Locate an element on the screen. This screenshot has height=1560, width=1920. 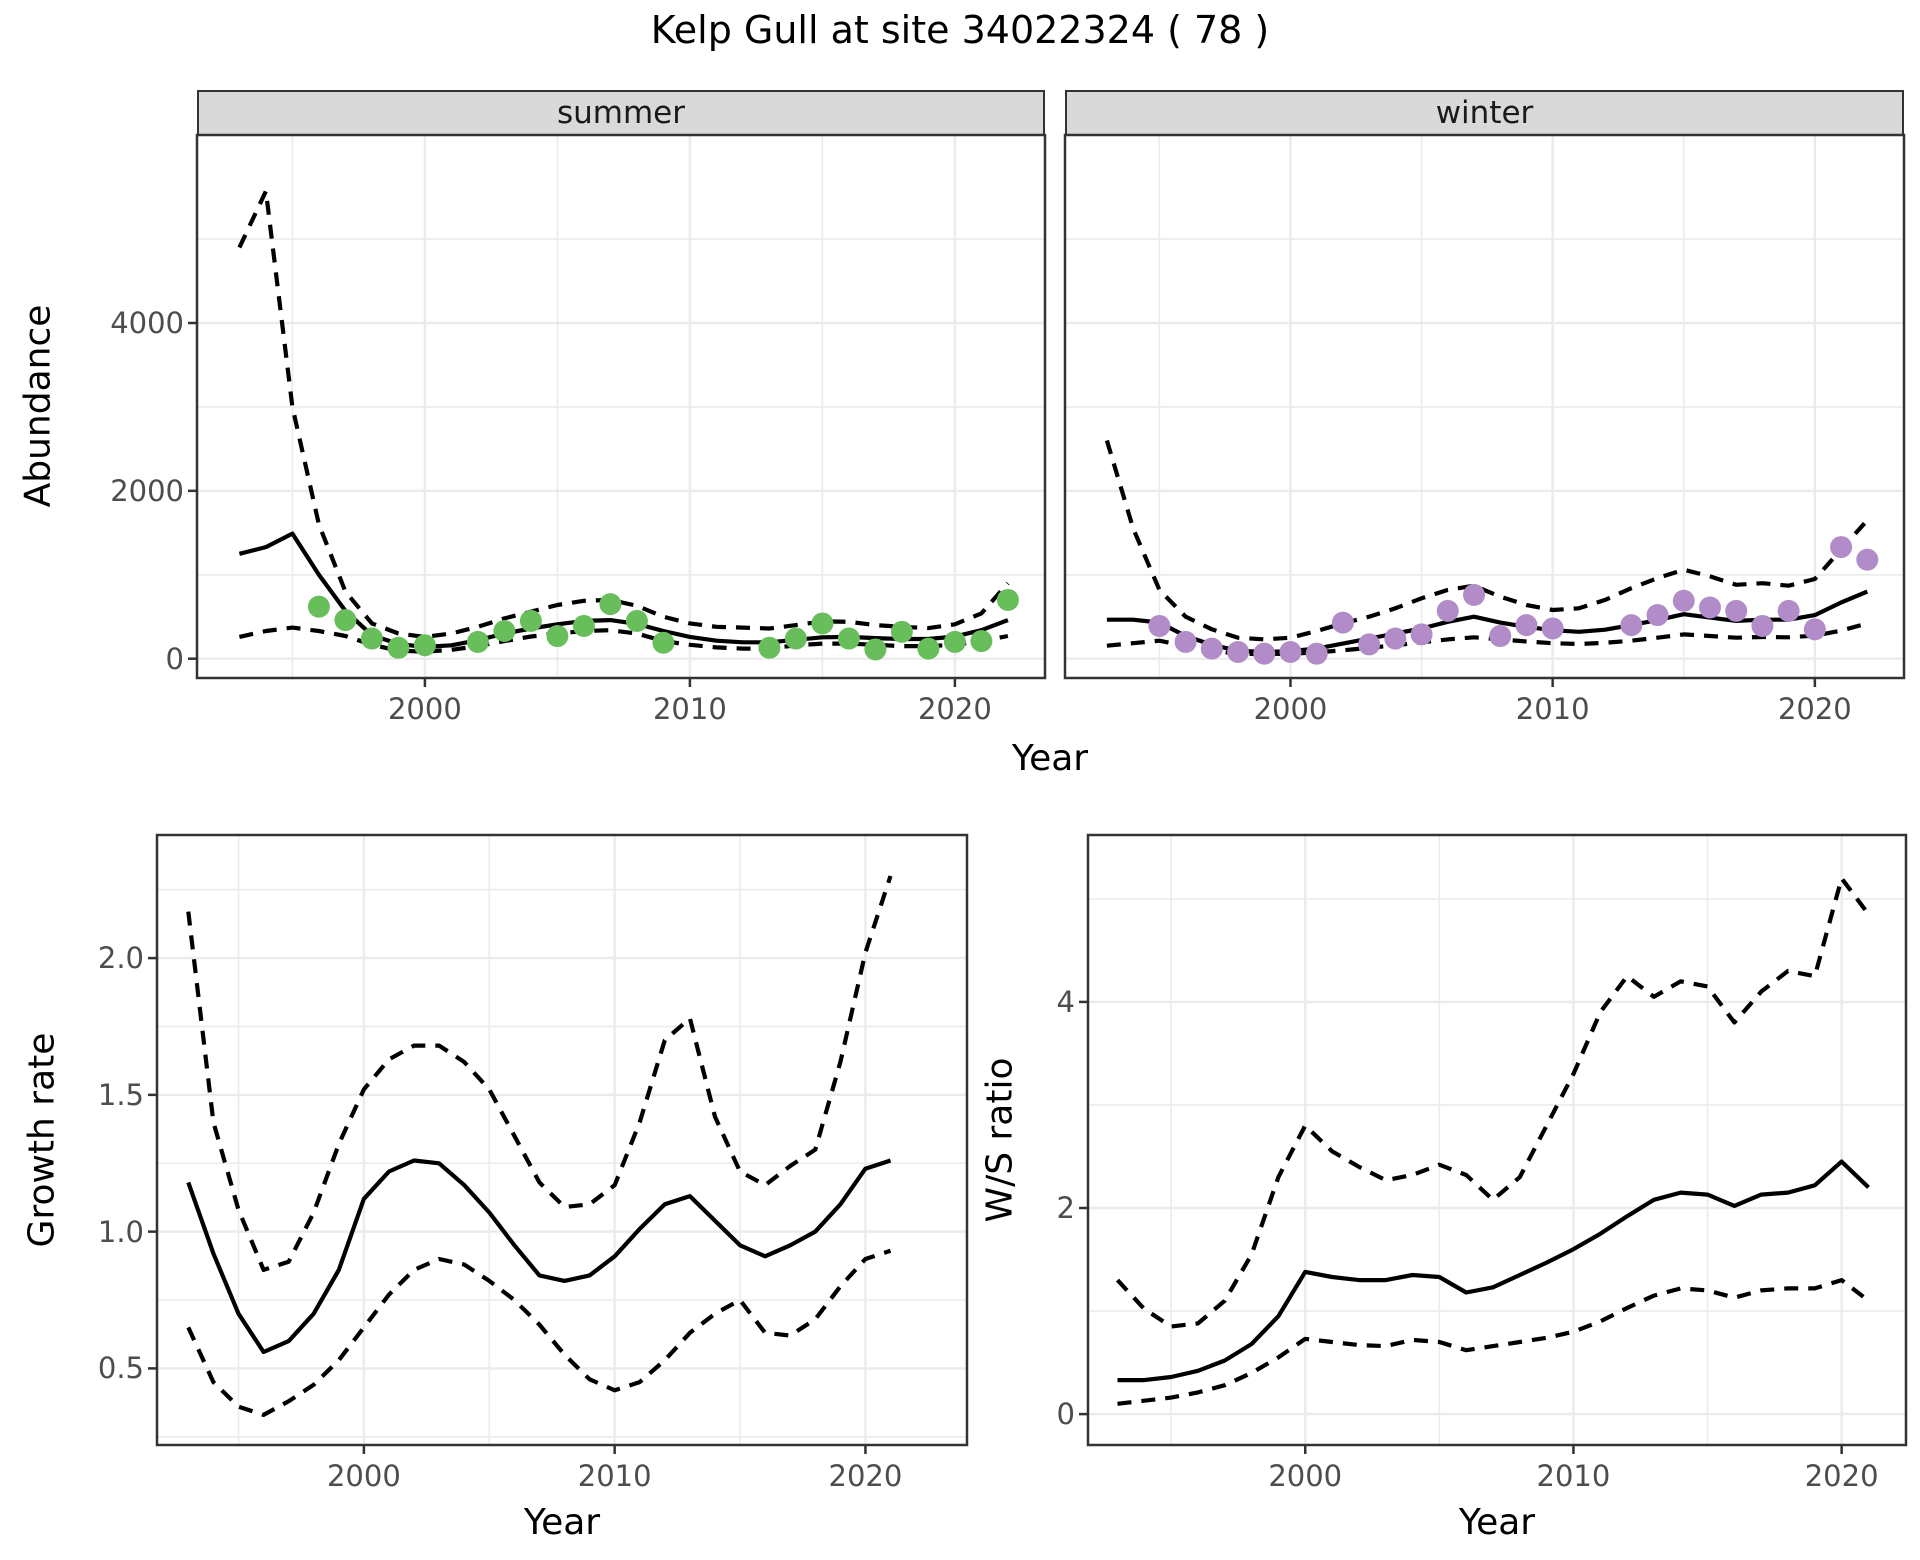
y-tick-label: 2.0 is located at coordinates (120, 958).